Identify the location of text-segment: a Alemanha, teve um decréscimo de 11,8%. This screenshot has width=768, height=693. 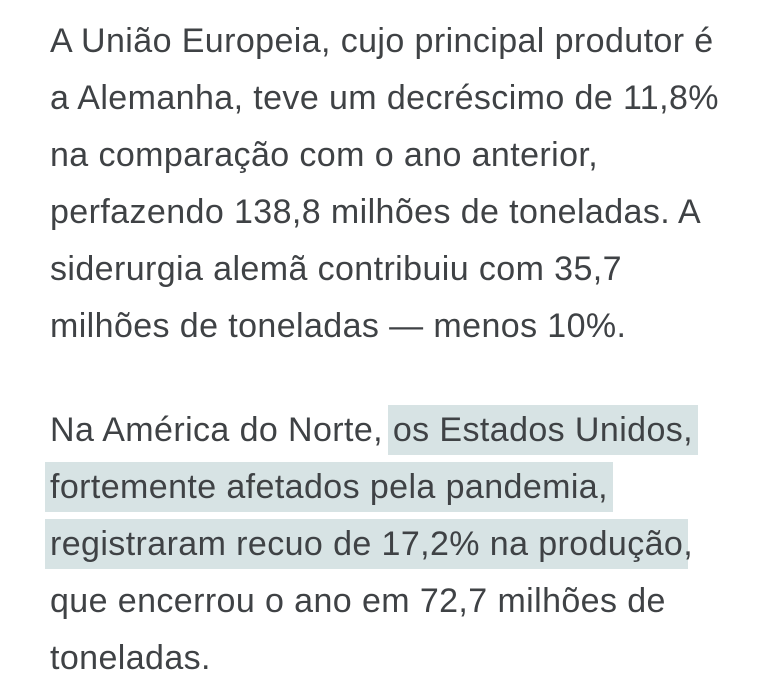
(384, 98).